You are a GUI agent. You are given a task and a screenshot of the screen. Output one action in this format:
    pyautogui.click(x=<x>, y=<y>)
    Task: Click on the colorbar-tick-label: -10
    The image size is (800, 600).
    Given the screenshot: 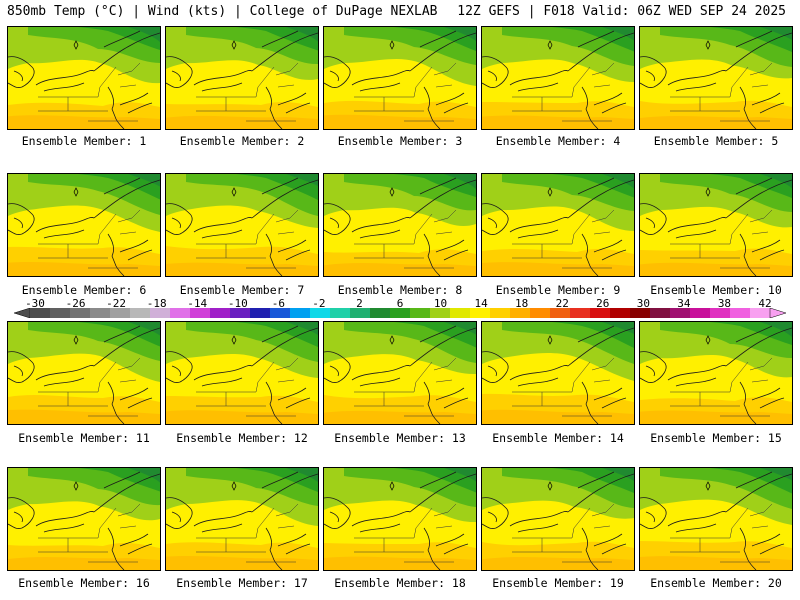 What is the action you would take?
    pyautogui.click(x=237, y=303)
    